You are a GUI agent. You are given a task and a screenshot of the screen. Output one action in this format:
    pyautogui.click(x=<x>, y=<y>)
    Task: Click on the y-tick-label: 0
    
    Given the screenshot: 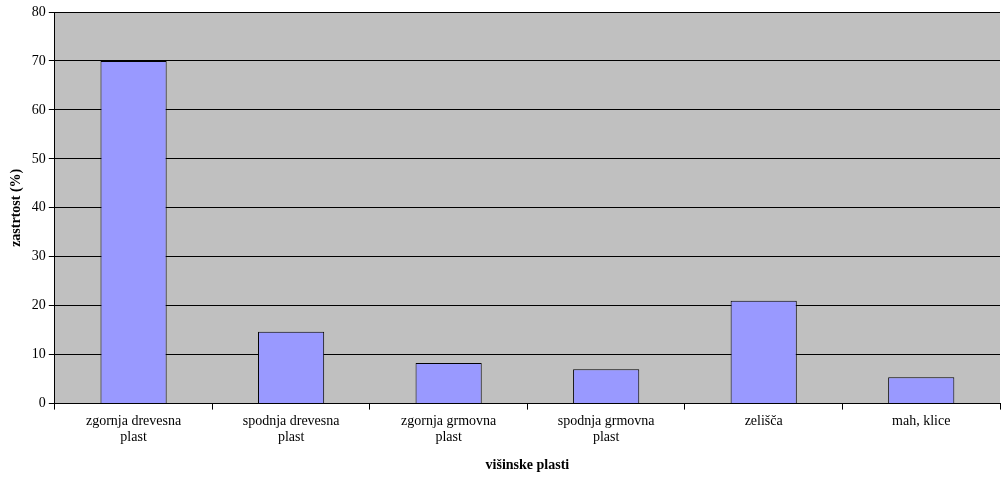 What is the action you would take?
    pyautogui.click(x=42, y=403)
    